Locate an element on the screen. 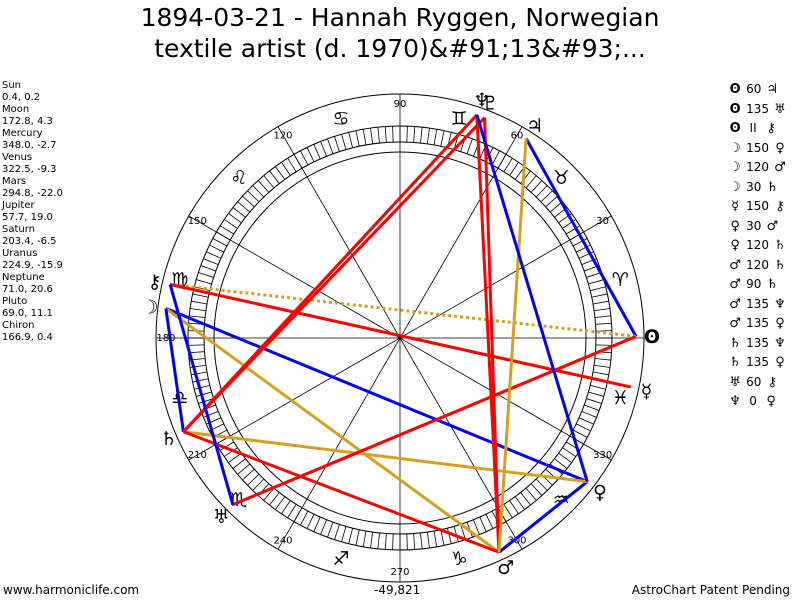  planet-coords: 348.0, -2.7 is located at coordinates (29, 145).